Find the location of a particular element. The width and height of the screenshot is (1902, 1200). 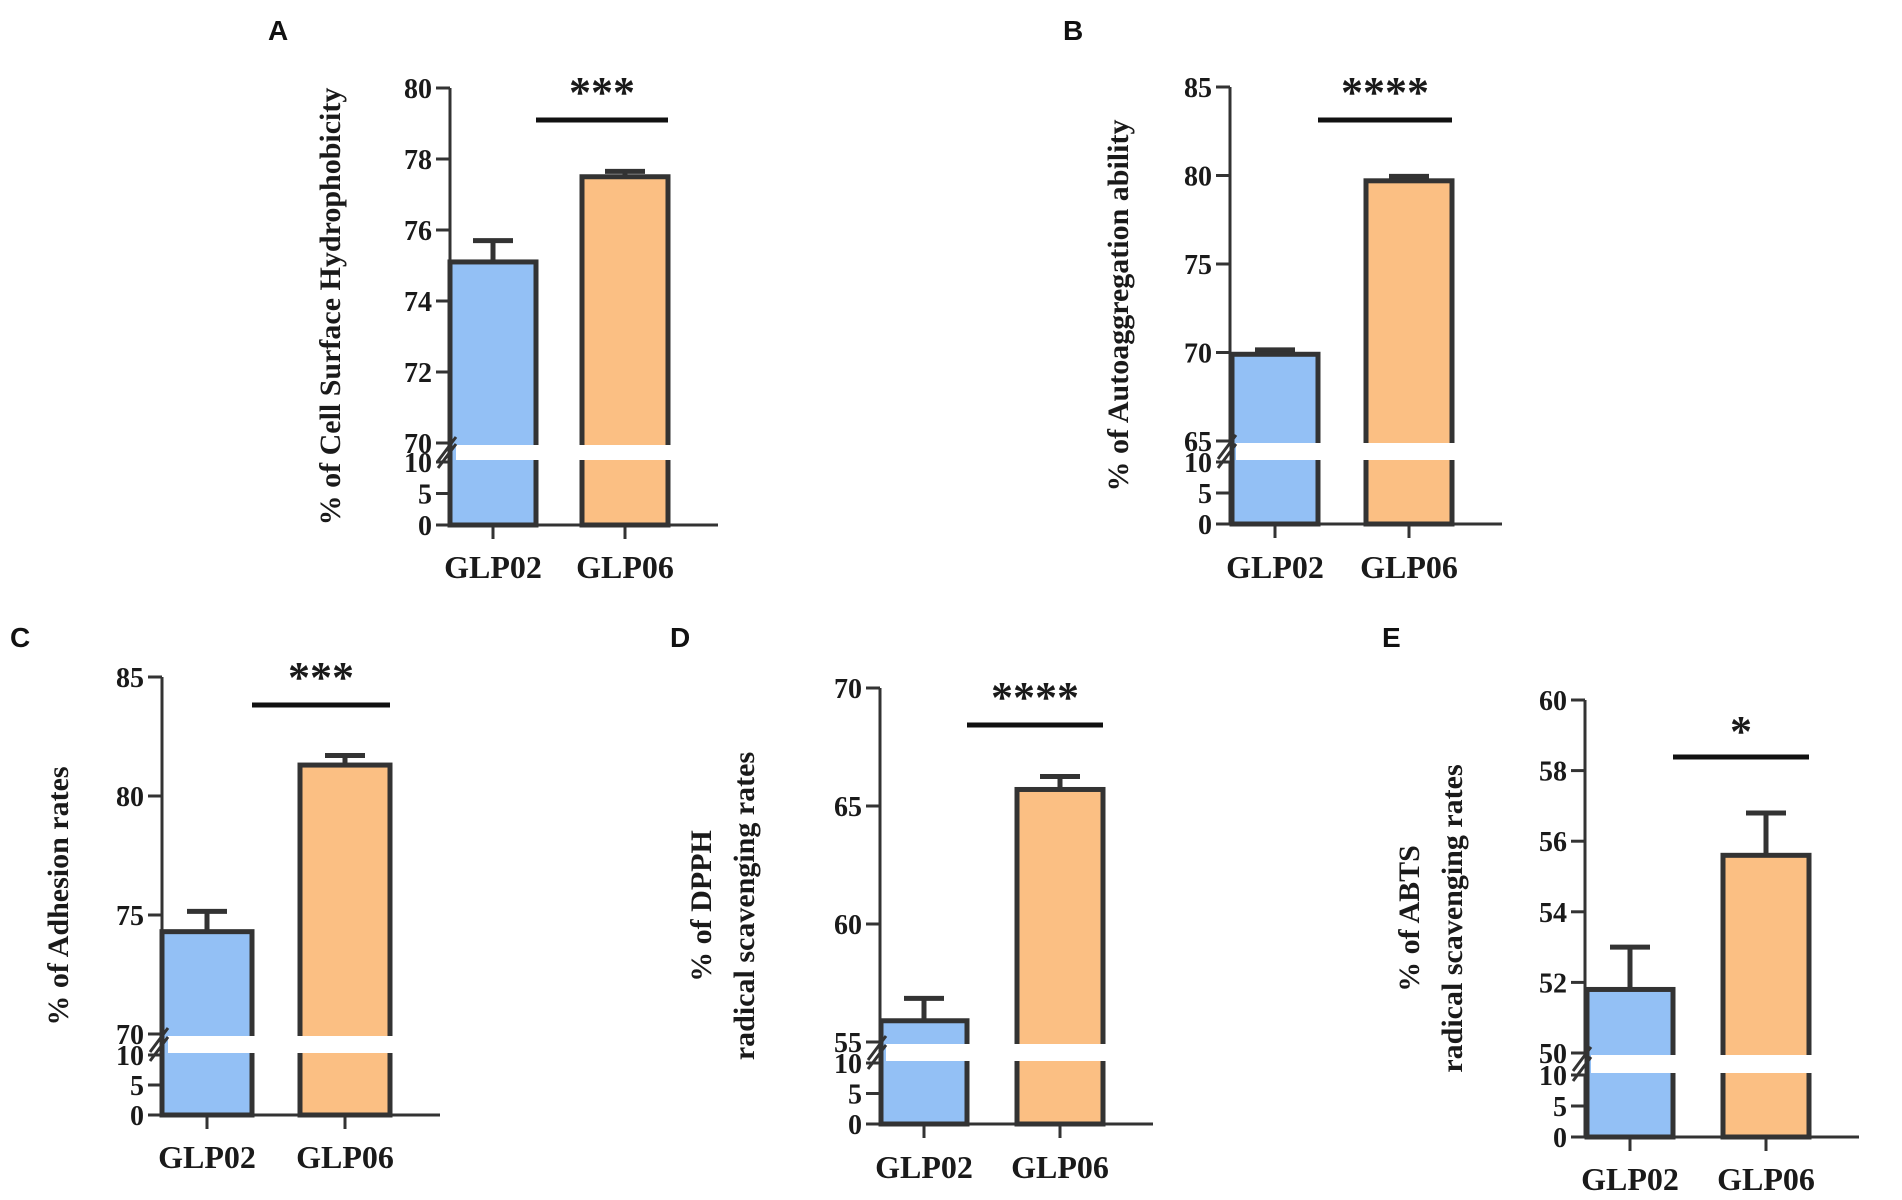

y-tick-label: 76 is located at coordinates (418, 231).